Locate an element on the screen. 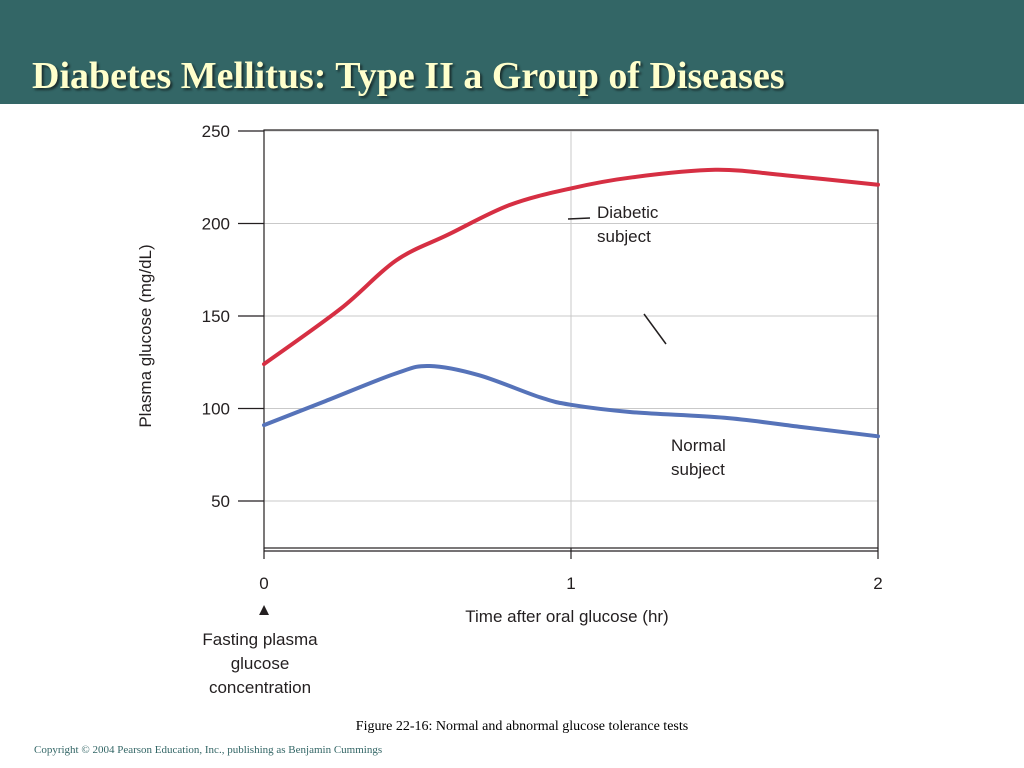 The height and width of the screenshot is (768, 1024). leader-line-diabetic is located at coordinates (579, 218).